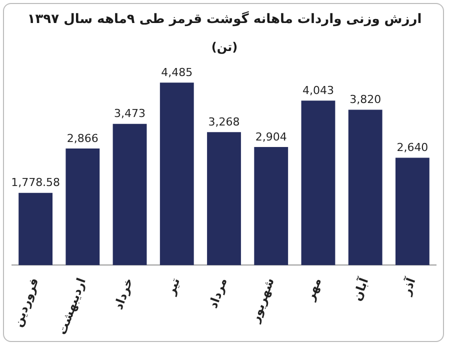  Describe the element at coordinates (313, 290) in the screenshot. I see `x-tick-label: مهر` at that location.